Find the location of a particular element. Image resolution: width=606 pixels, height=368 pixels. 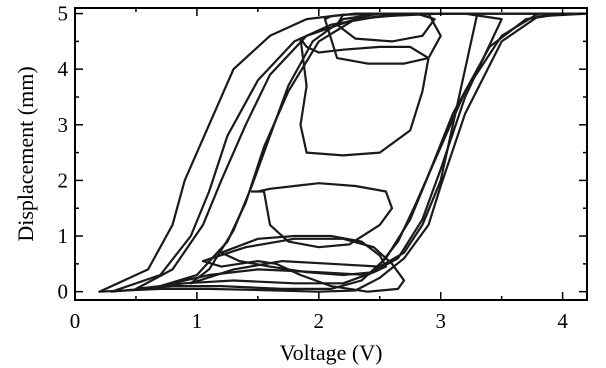

y-tick-labels: 0 1 2 3 4 5 is located at coordinates (63, 153).